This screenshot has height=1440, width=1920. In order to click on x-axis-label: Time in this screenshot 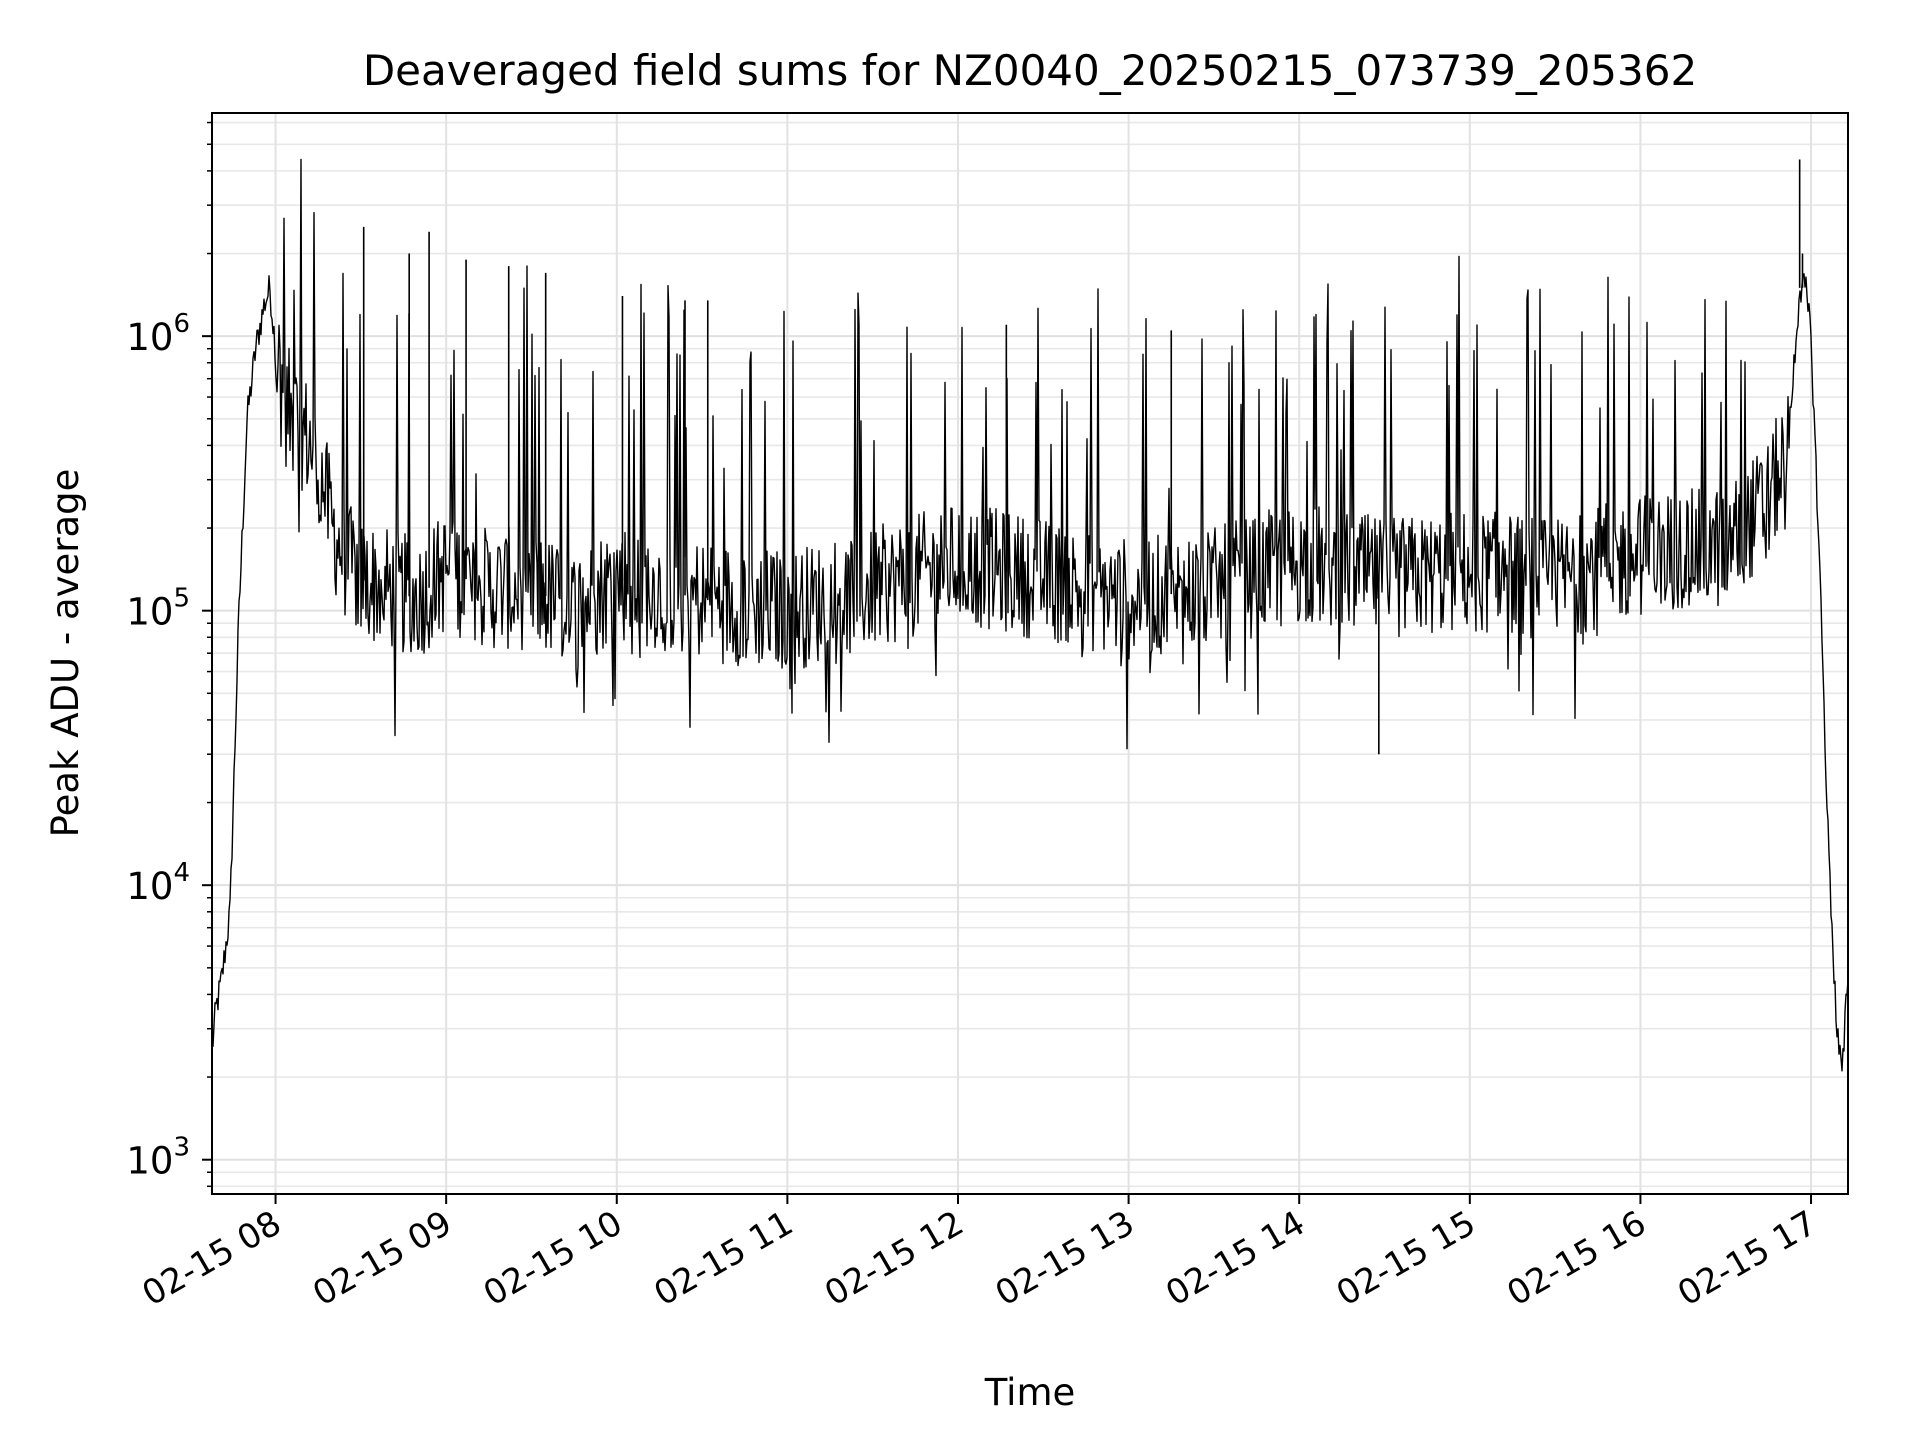, I will do `click(1030, 1392)`.